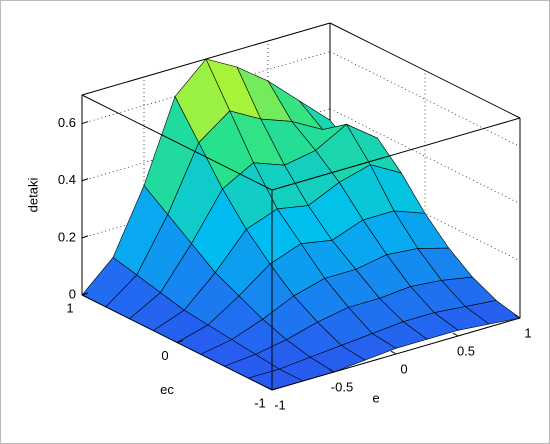 This screenshot has height=444, width=550. I want to click on x-axis-label: e, so click(375, 397).